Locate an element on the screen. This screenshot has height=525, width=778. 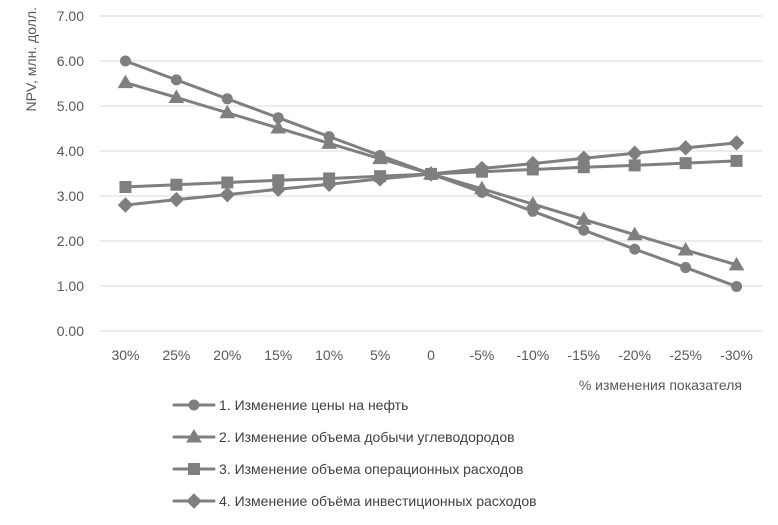
y-tick-label: 7.00 is located at coordinates (70, 16).